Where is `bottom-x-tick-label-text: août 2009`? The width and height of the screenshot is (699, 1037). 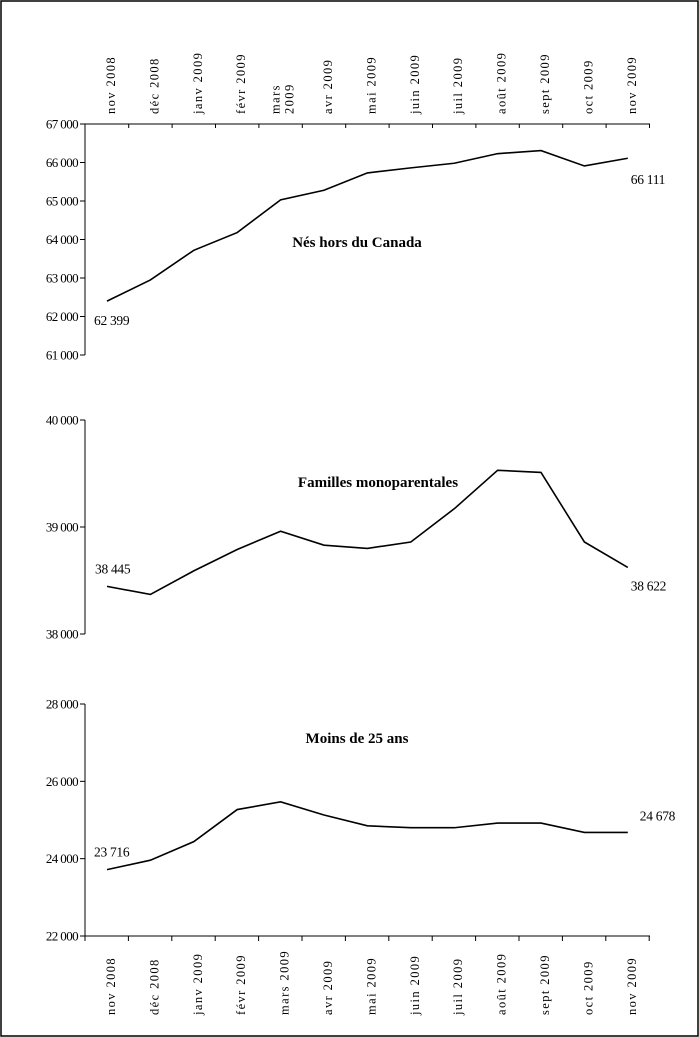 bottom-x-tick-label-text: août 2009 is located at coordinates (502, 984).